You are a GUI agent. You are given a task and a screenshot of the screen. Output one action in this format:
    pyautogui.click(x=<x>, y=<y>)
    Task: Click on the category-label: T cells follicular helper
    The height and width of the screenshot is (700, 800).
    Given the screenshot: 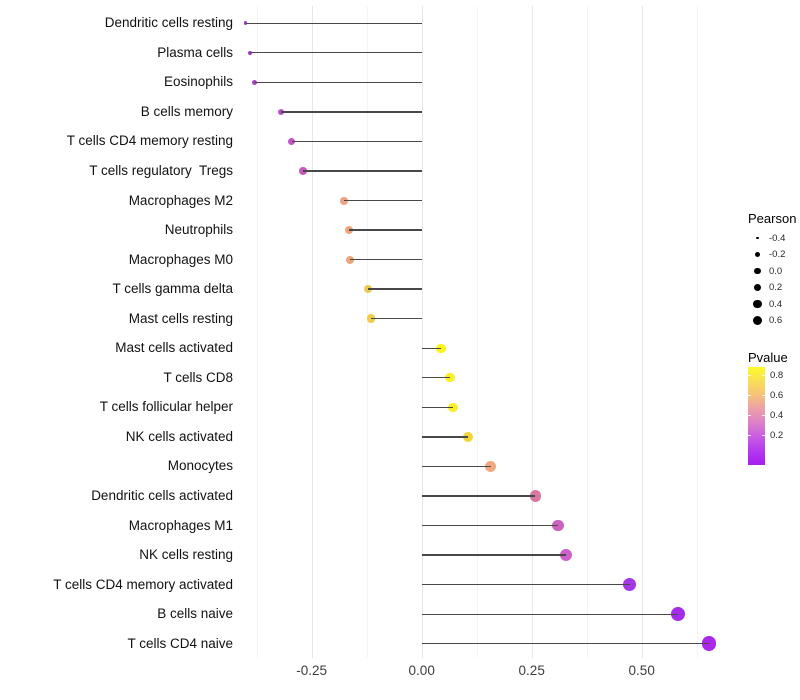 What is the action you would take?
    pyautogui.click(x=166, y=407)
    